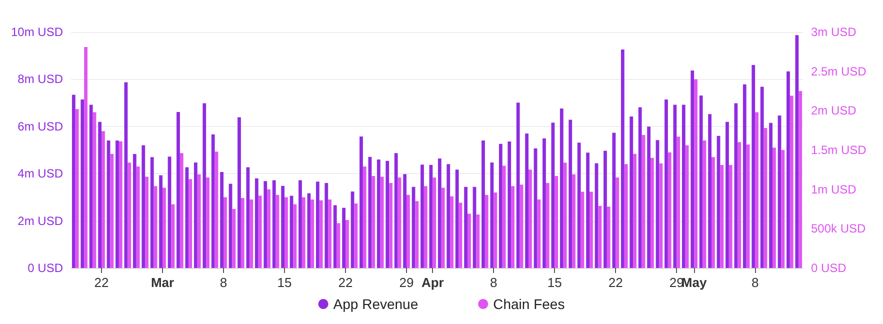  Describe the element at coordinates (829, 268) in the screenshot. I see `y2-tick-label: 0 USD` at that location.